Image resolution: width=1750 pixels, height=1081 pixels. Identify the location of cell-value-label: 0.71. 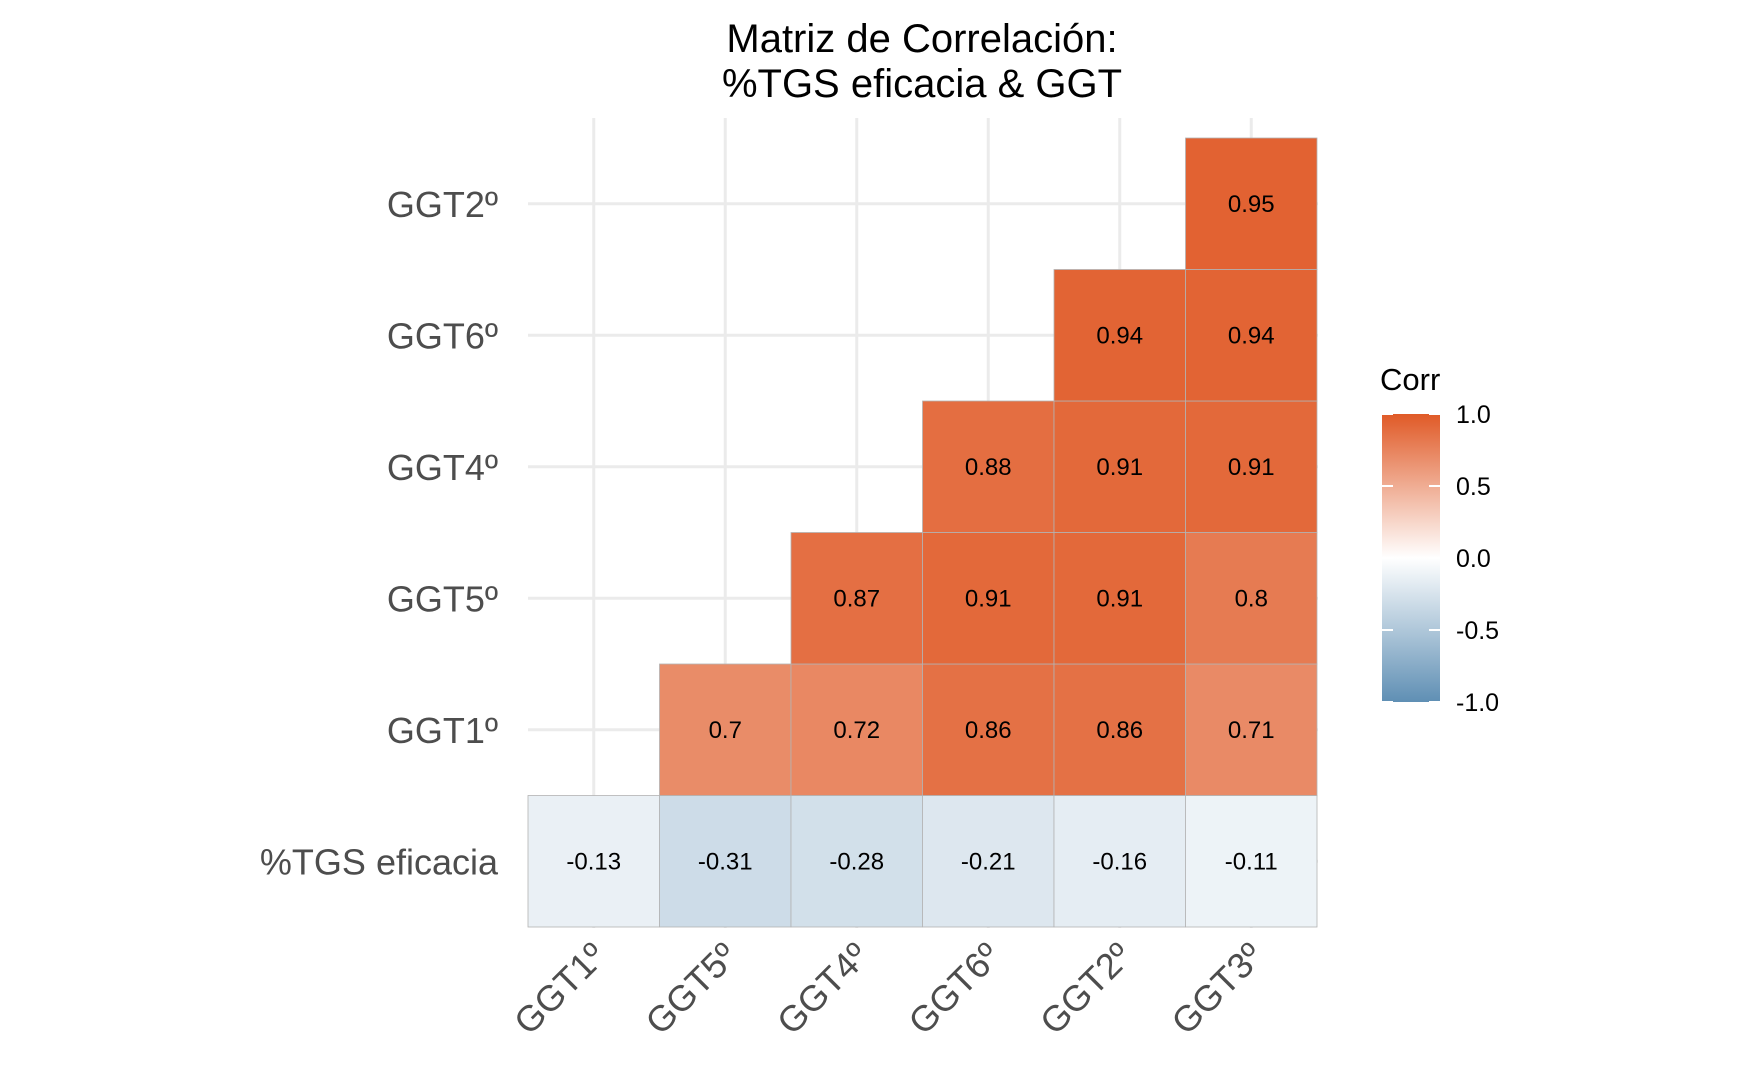
(1251, 730).